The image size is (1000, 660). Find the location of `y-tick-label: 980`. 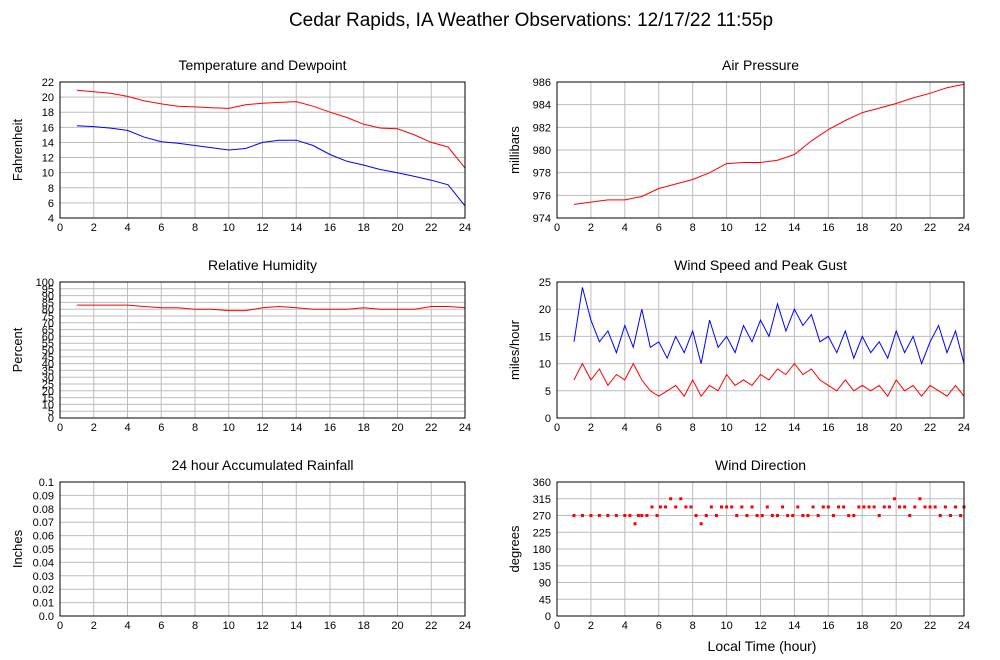

y-tick-label: 980 is located at coordinates (542, 151).